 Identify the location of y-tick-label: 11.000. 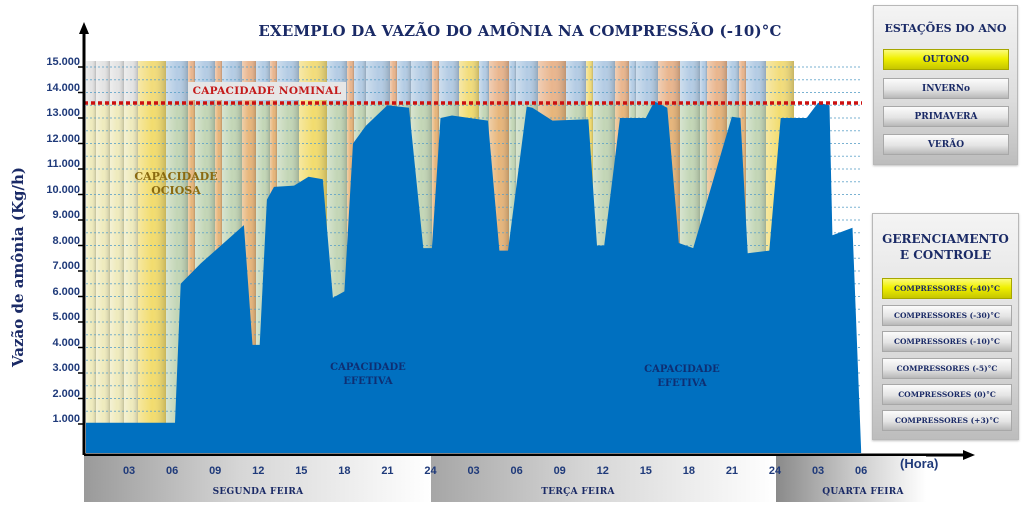
(63, 164).